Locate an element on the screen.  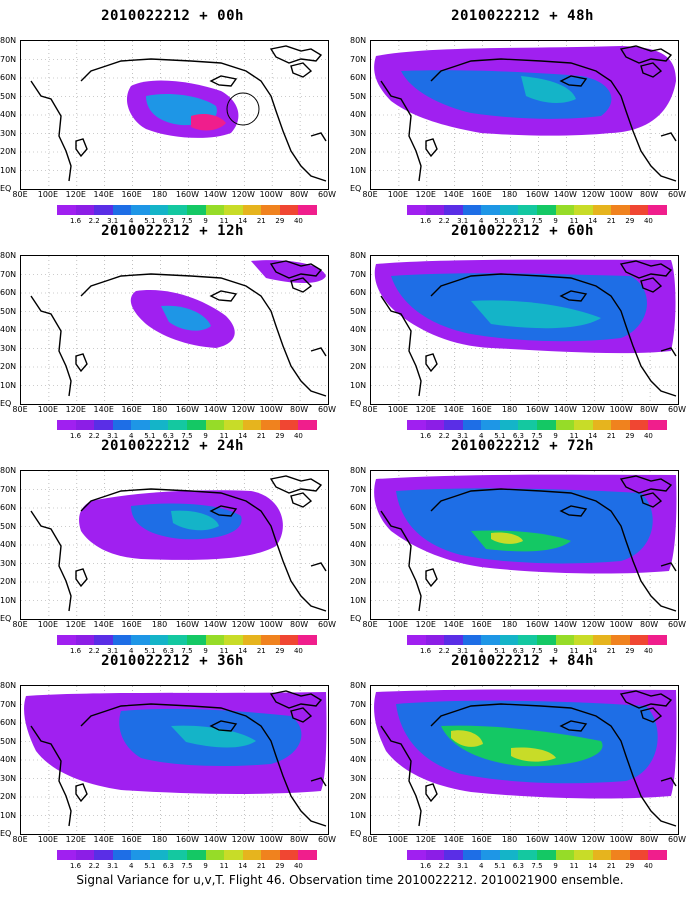
colorbar-tick-label: 5.1 is located at coordinates (500, 221).